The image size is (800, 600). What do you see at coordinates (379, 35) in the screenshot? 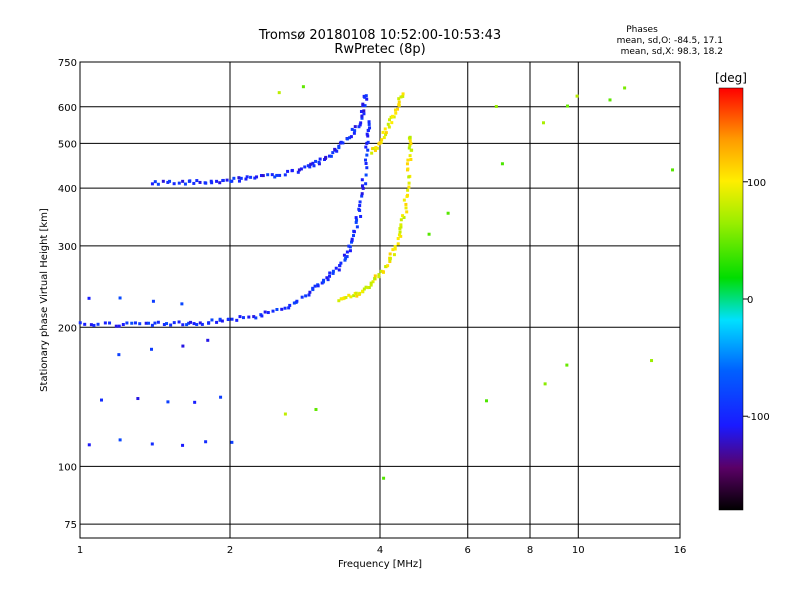
I see `chart-title: Tromsø 20180108 10:52:00-10:53:43` at bounding box center [379, 35].